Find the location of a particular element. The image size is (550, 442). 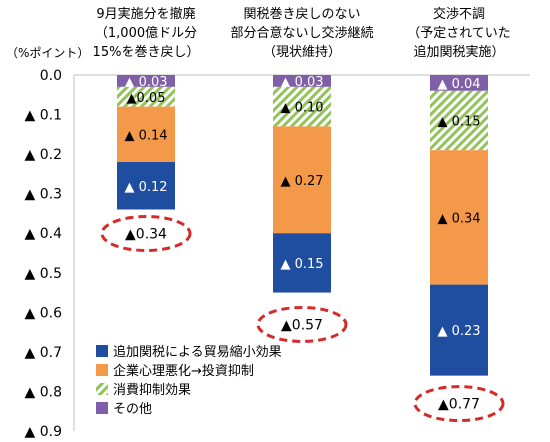

y-tick-label: ▲ 0.1 is located at coordinates (43, 116).